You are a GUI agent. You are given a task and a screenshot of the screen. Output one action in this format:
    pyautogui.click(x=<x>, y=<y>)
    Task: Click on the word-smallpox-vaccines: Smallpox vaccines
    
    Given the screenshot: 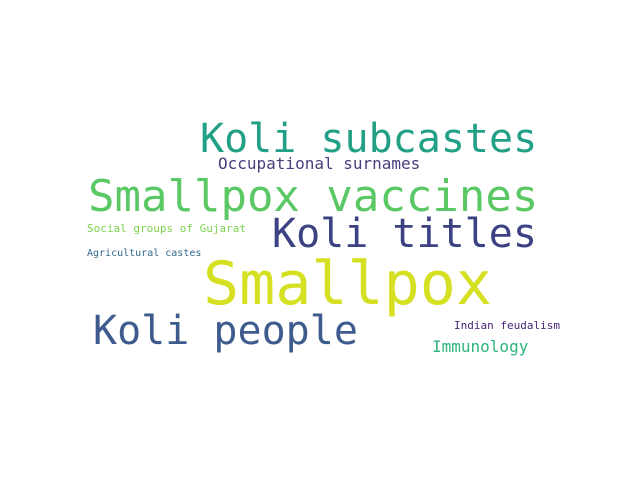 What is the action you would take?
    pyautogui.click(x=313, y=196)
    